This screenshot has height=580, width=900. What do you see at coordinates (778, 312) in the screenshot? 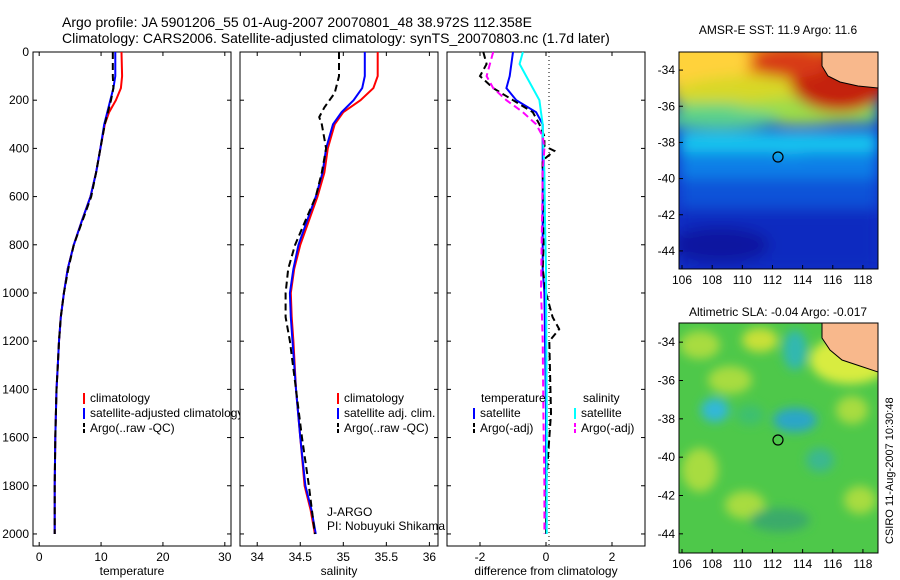
I see `sla-map-title: Altimetric SLA: -0.04 Argo: -0.017` at bounding box center [778, 312].